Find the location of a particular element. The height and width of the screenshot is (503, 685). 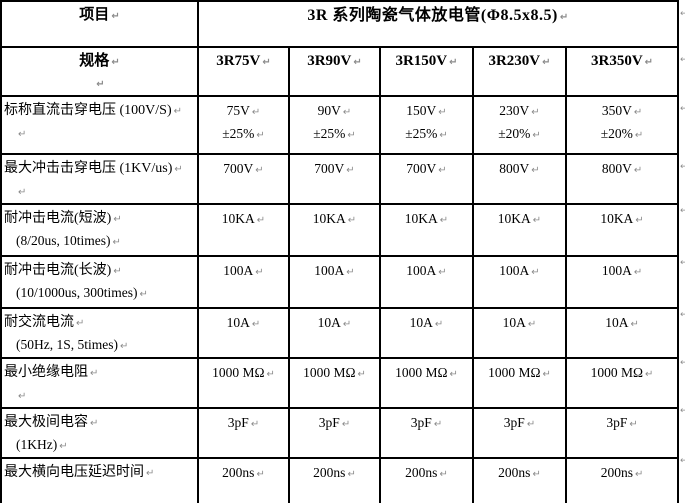

row-label-sub-line: ↵ is located at coordinates (99, 191).